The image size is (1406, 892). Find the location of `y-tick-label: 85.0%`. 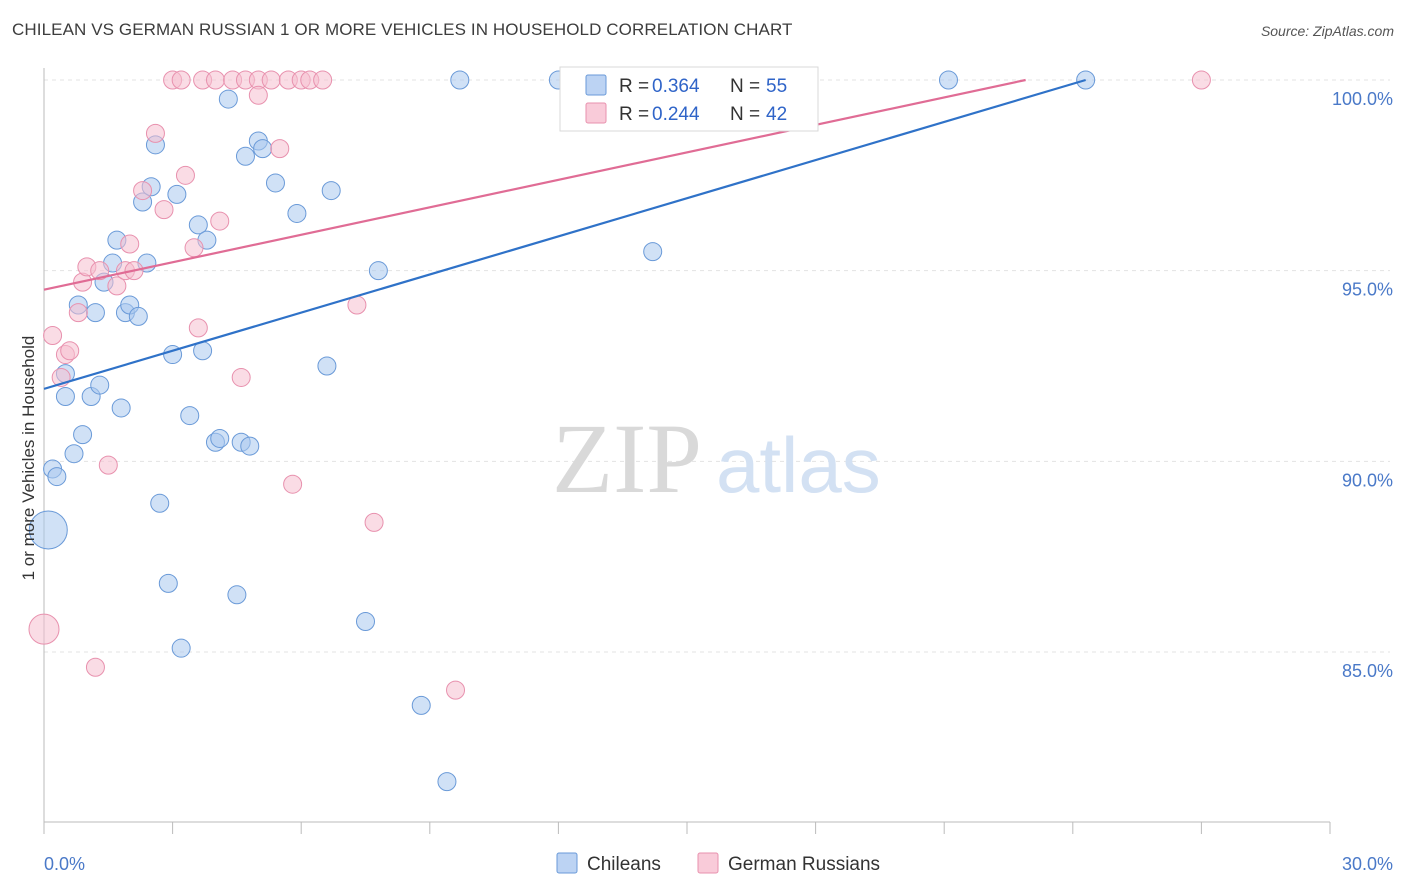

y-tick-label: 85.0% is located at coordinates (1367, 671).